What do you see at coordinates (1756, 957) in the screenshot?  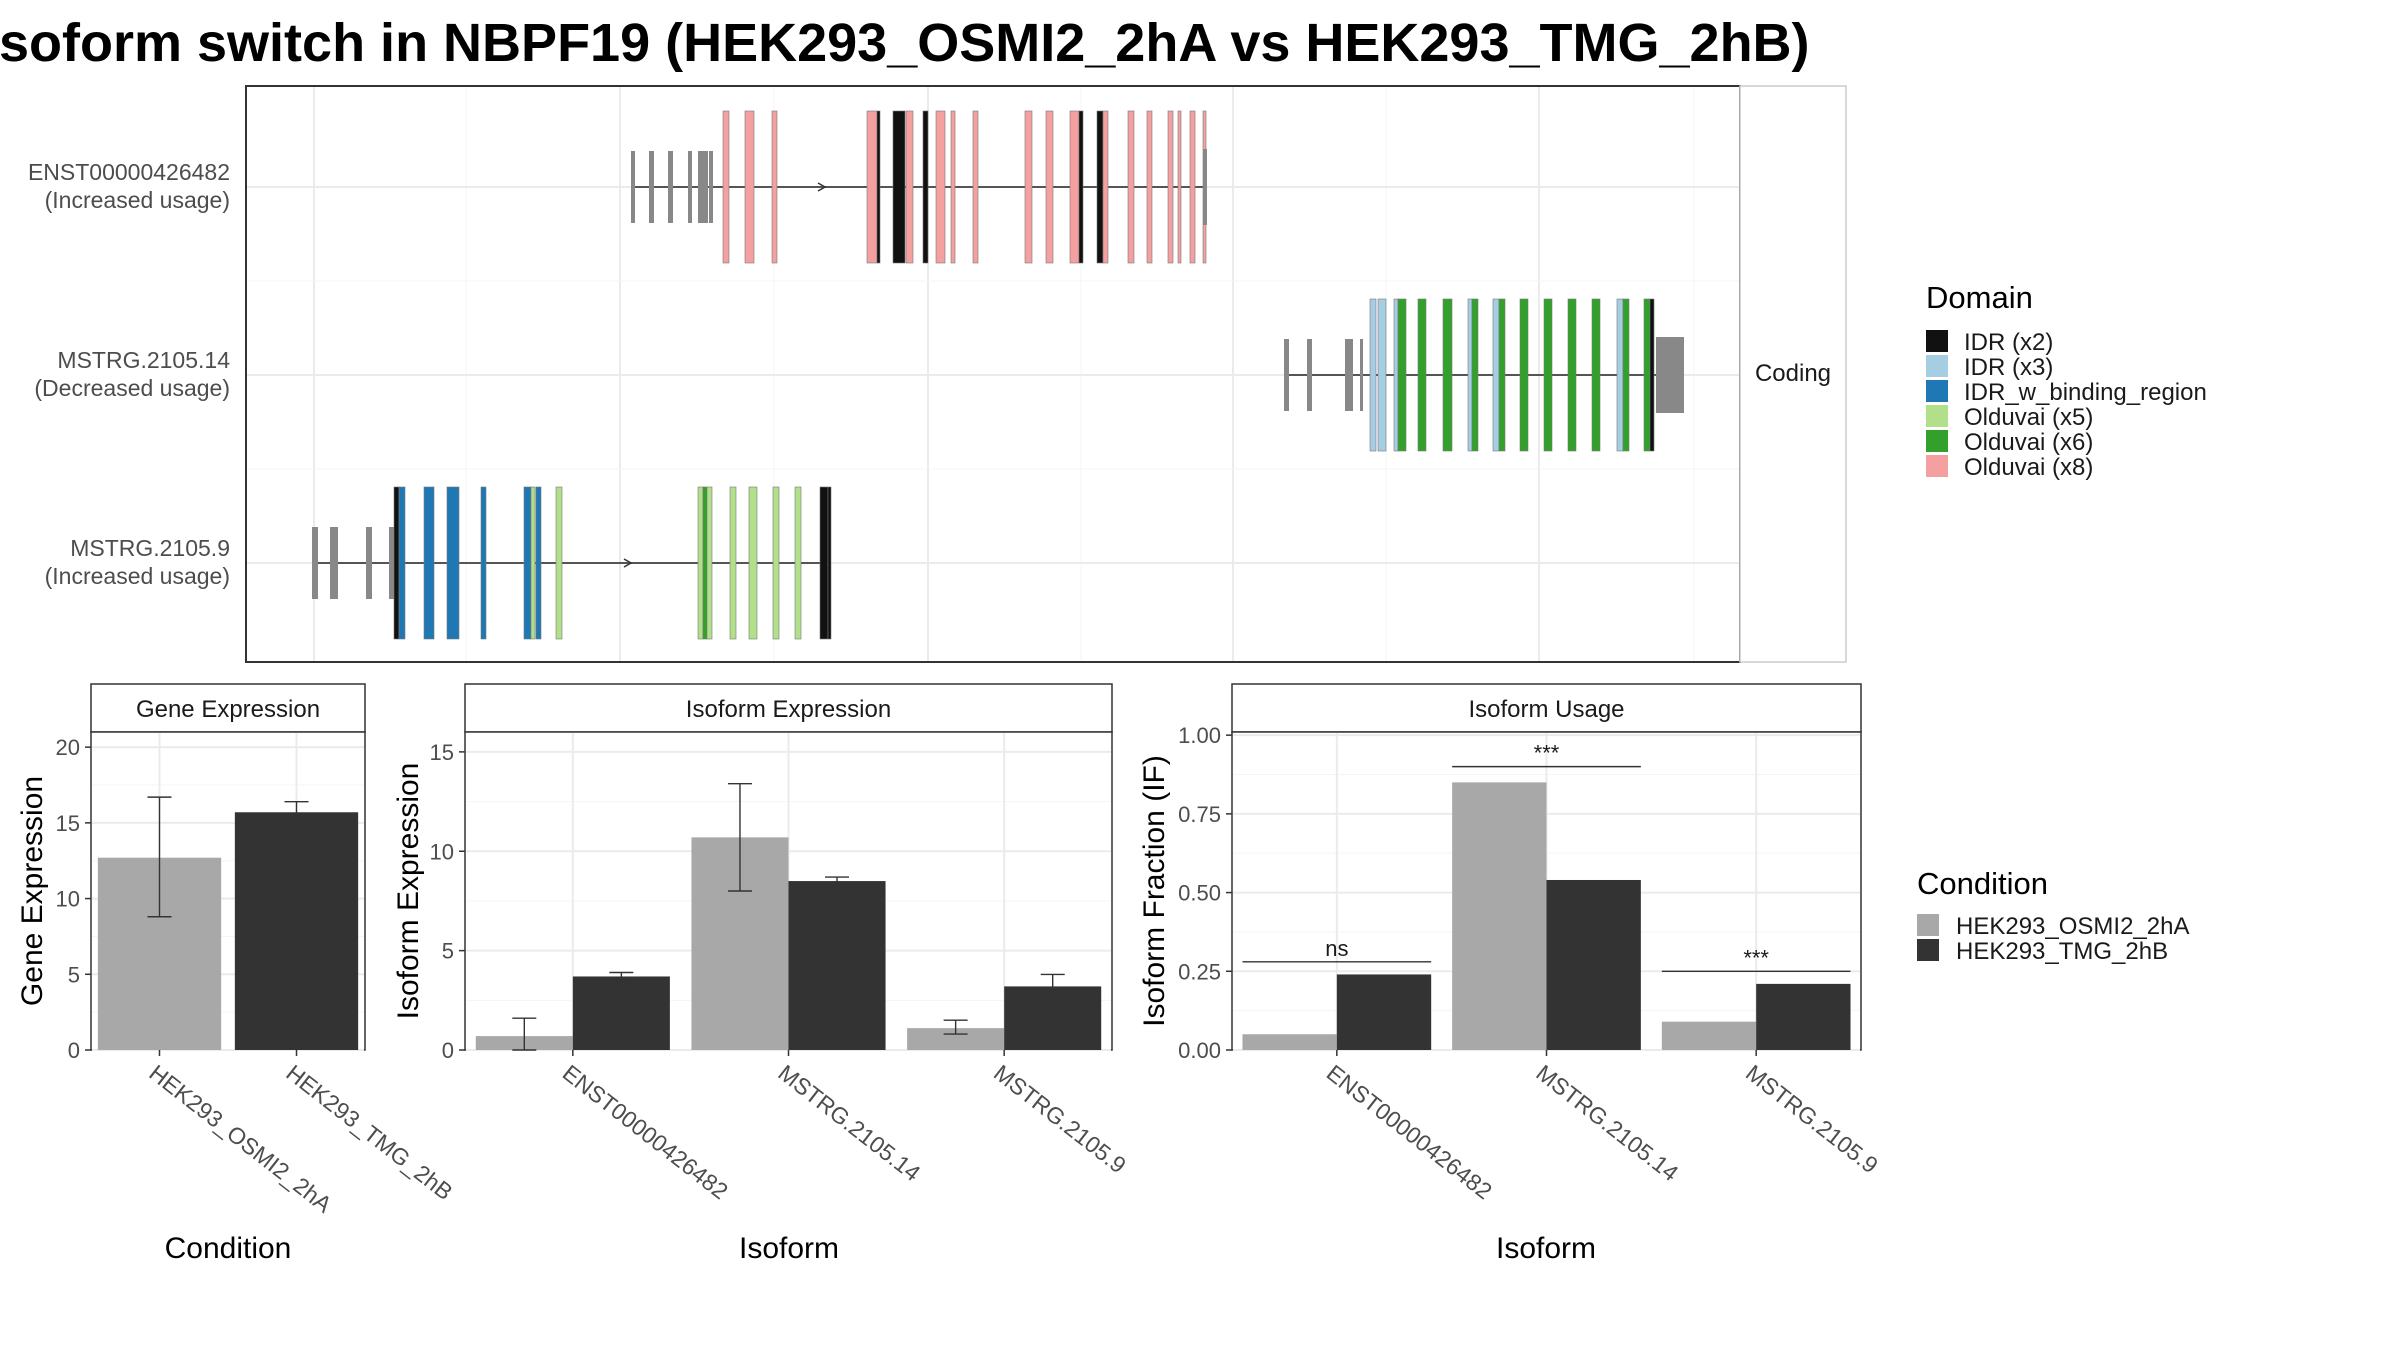 I see `significance-label: ***` at bounding box center [1756, 957].